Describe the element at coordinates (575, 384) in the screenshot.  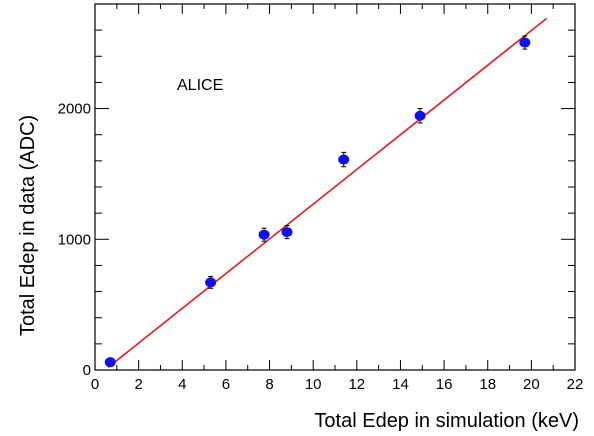
I see `x-tick-label: 22` at that location.